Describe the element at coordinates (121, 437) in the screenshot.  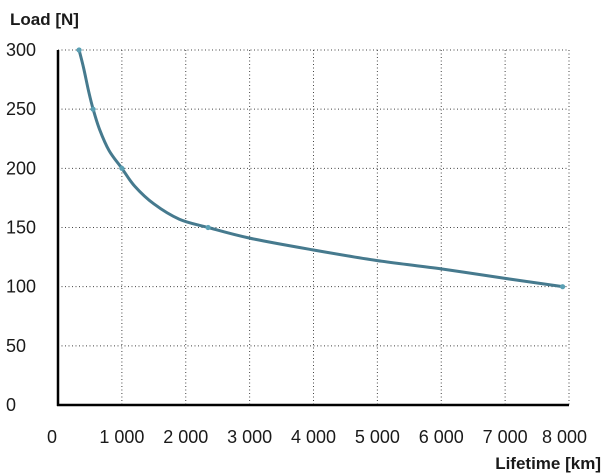
I see `x-tick-label: 1 000` at that location.